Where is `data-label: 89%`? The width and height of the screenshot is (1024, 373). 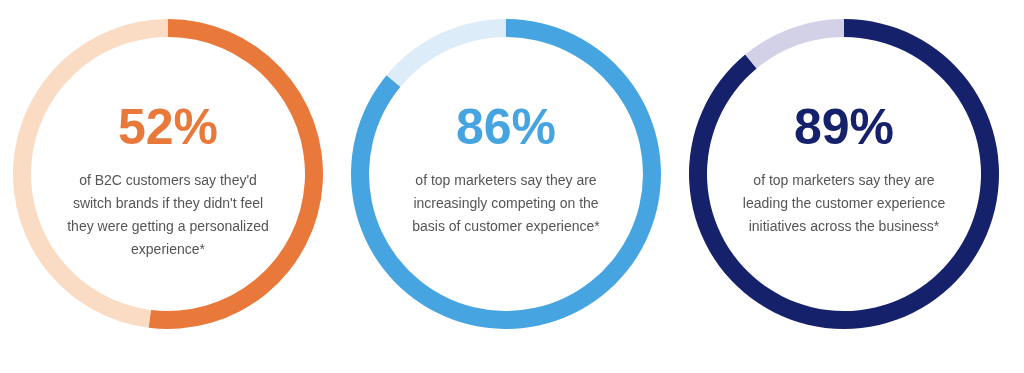 data-label: 89% is located at coordinates (844, 127).